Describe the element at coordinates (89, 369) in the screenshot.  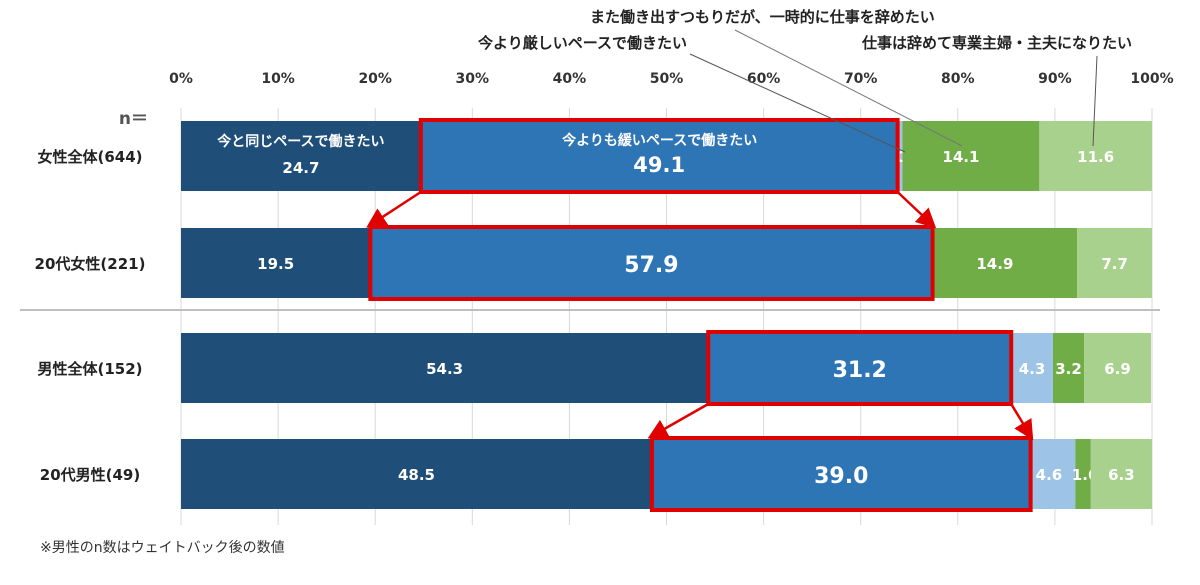
I see `category-label: 男性全体(152)` at that location.